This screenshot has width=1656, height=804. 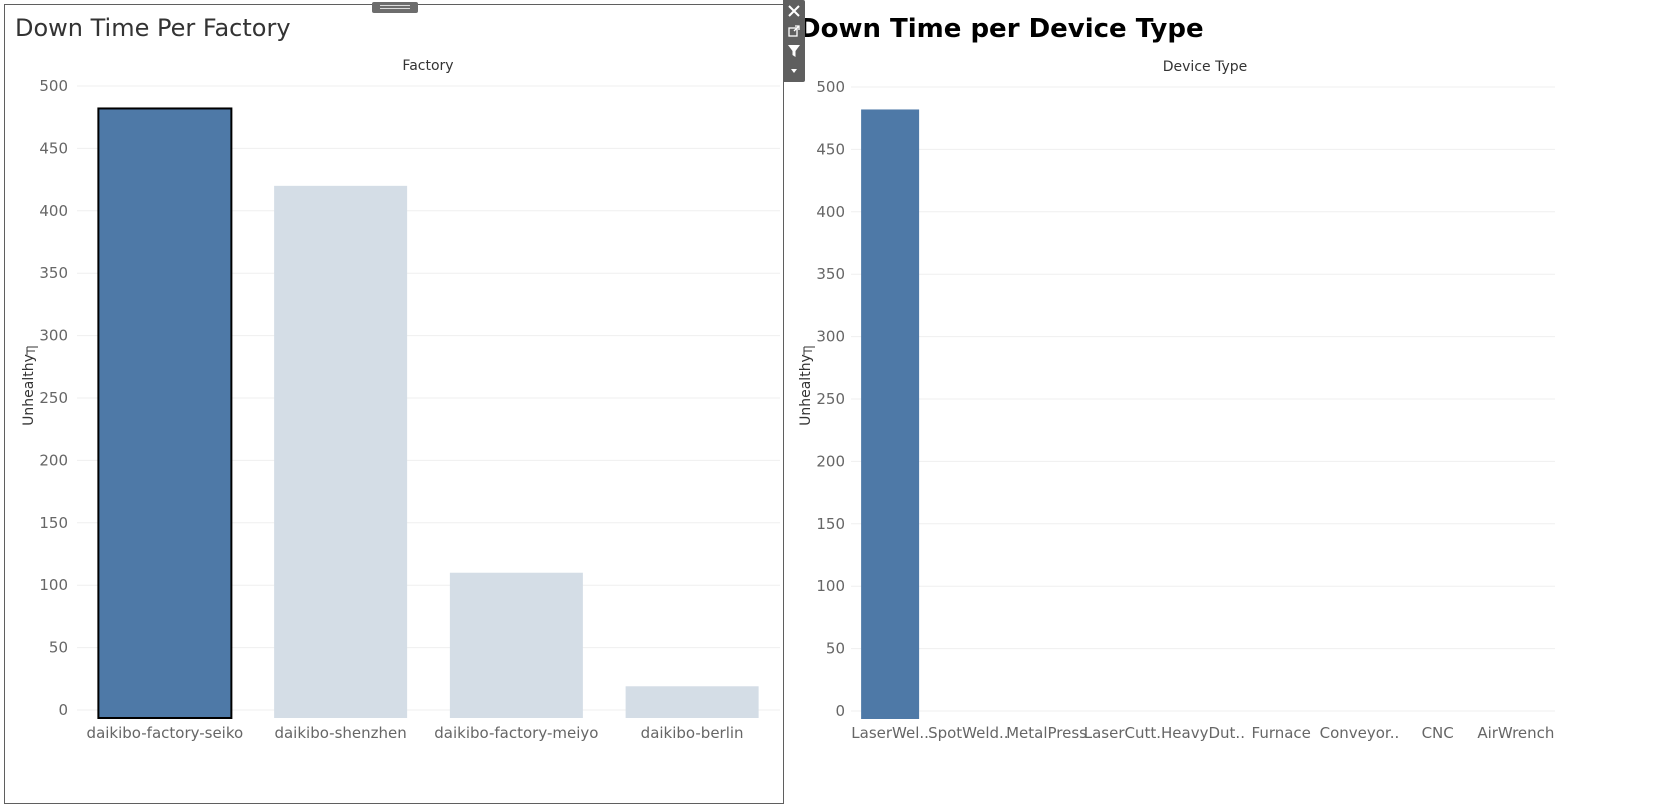 I want to click on sheet-toolbar, so click(x=794, y=41).